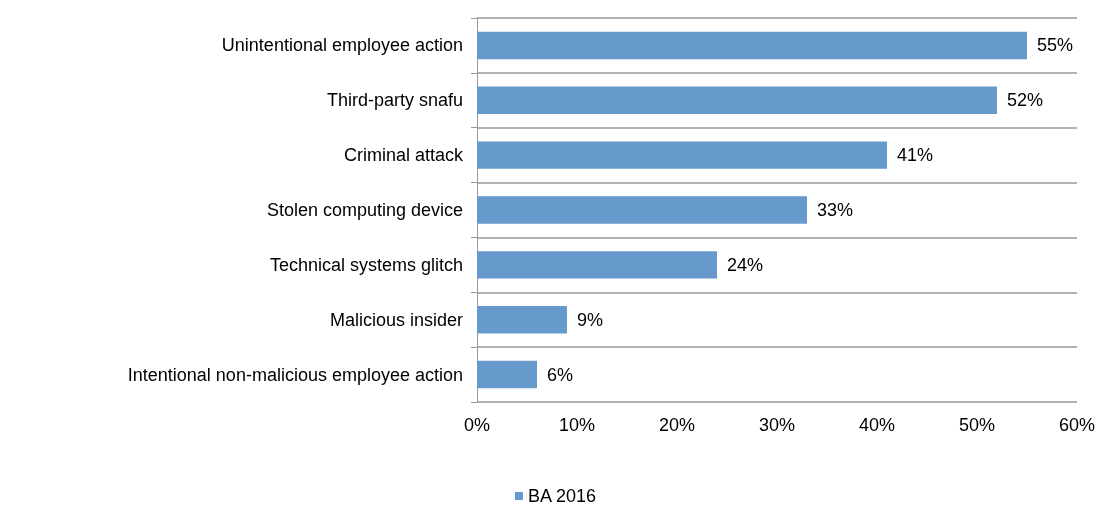  What do you see at coordinates (562, 496) in the screenshot?
I see `legend-label: BA 2016` at bounding box center [562, 496].